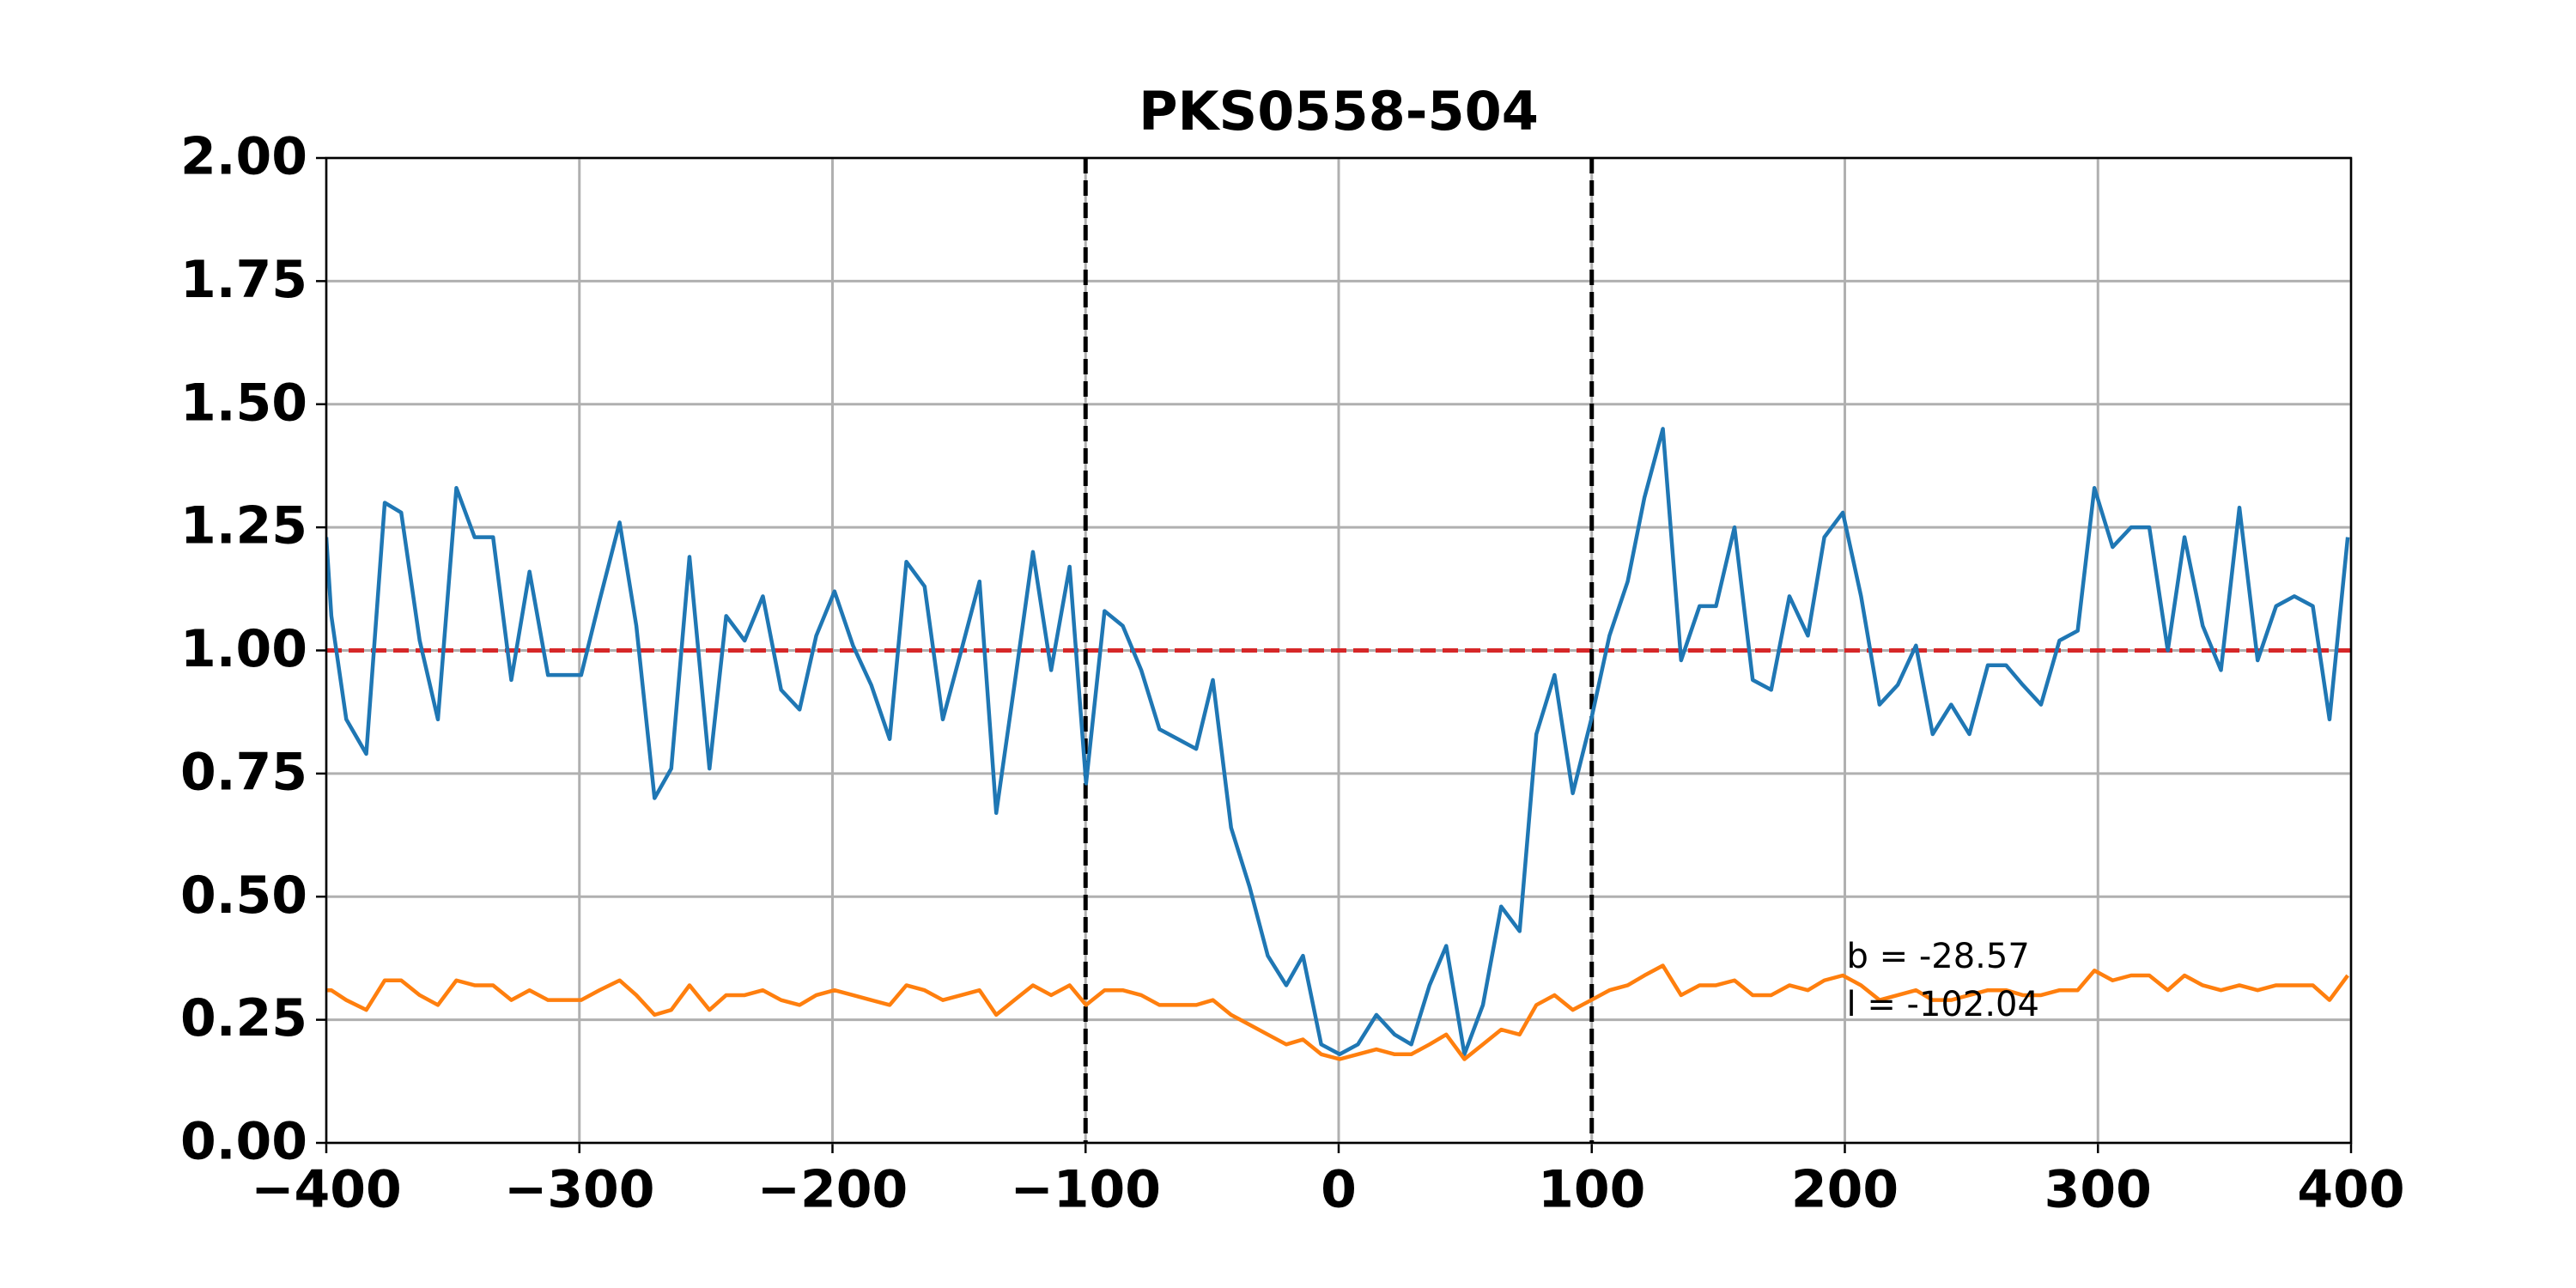 Image resolution: width=2576 pixels, height=1288 pixels. I want to click on y-tick-label: 1.00, so click(243, 649).